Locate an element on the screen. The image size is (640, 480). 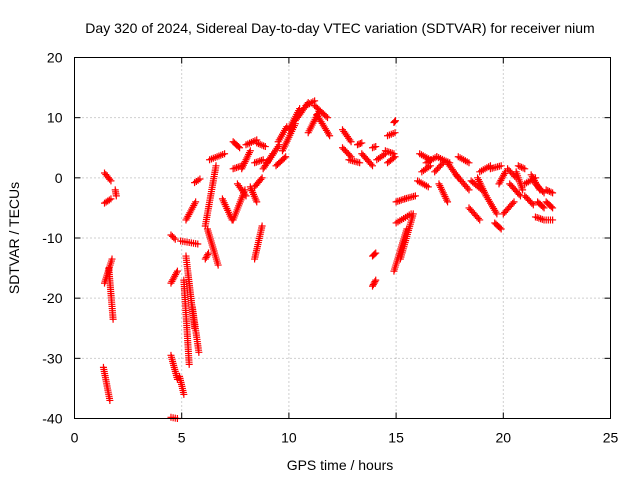
x-tick-label: 5 is located at coordinates (182, 438).